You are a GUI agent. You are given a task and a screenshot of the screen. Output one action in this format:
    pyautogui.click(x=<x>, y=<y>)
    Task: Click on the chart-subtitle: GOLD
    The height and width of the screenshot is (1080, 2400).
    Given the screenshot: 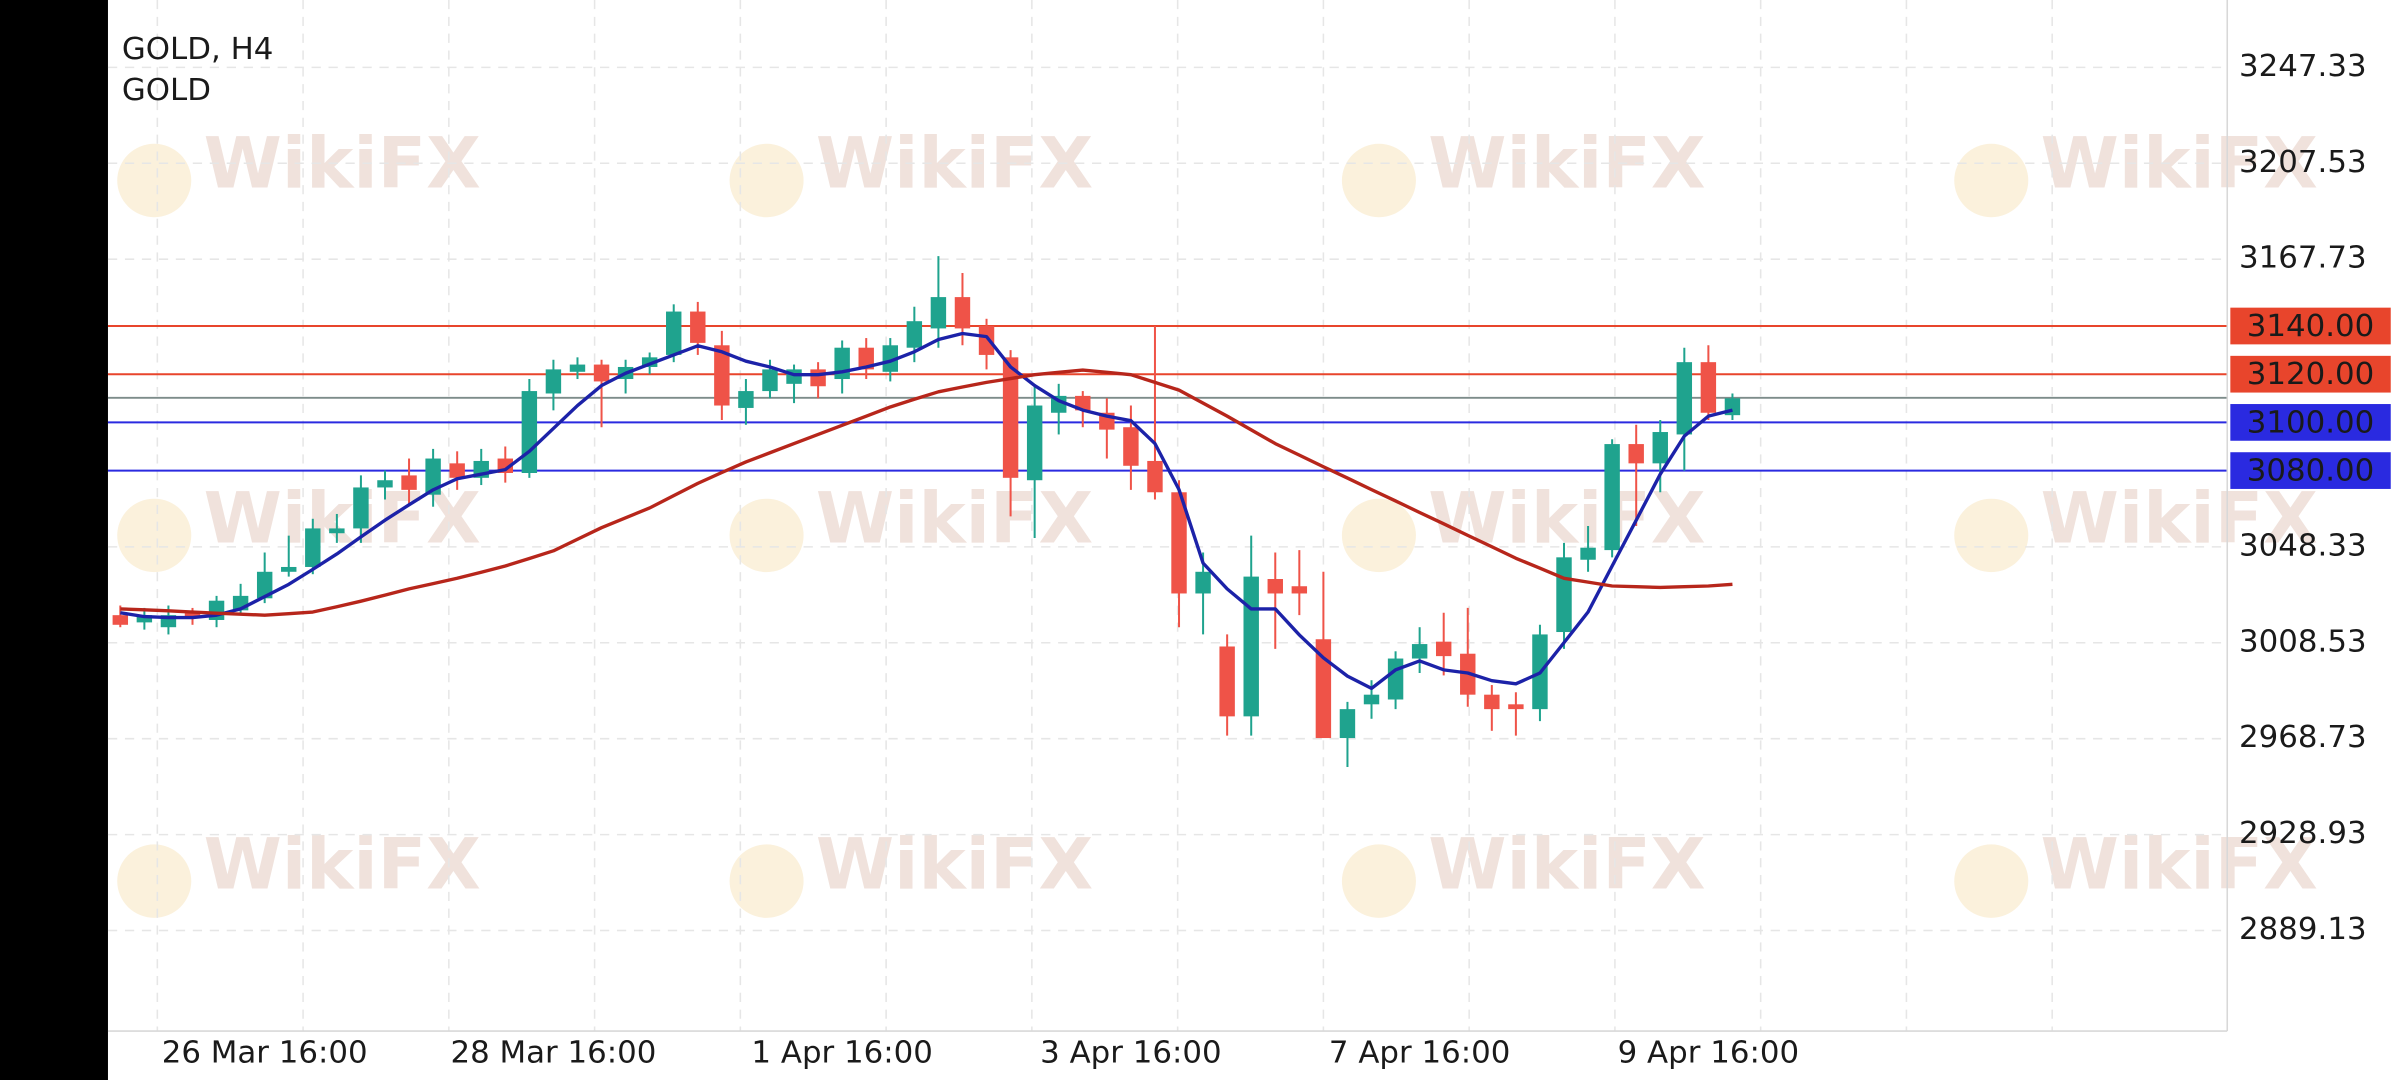 What is the action you would take?
    pyautogui.click(x=166, y=90)
    